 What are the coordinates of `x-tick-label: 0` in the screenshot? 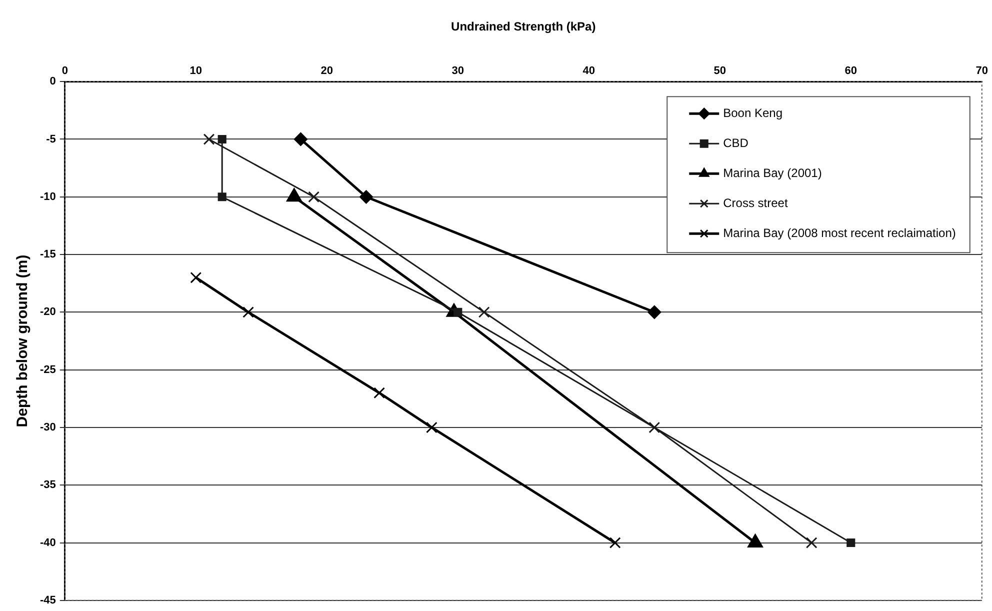 It's located at (65, 71).